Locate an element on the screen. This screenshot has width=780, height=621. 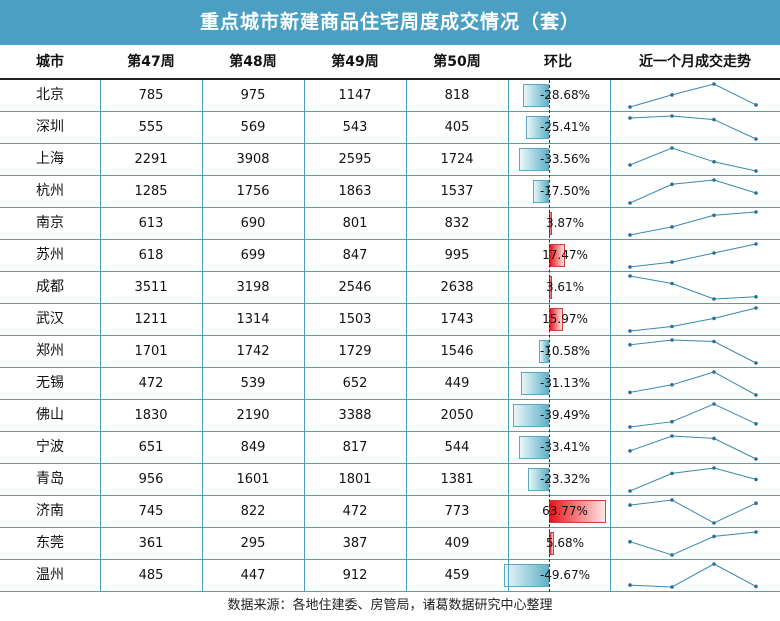
week-value-cell: 613 is located at coordinates (151, 223).